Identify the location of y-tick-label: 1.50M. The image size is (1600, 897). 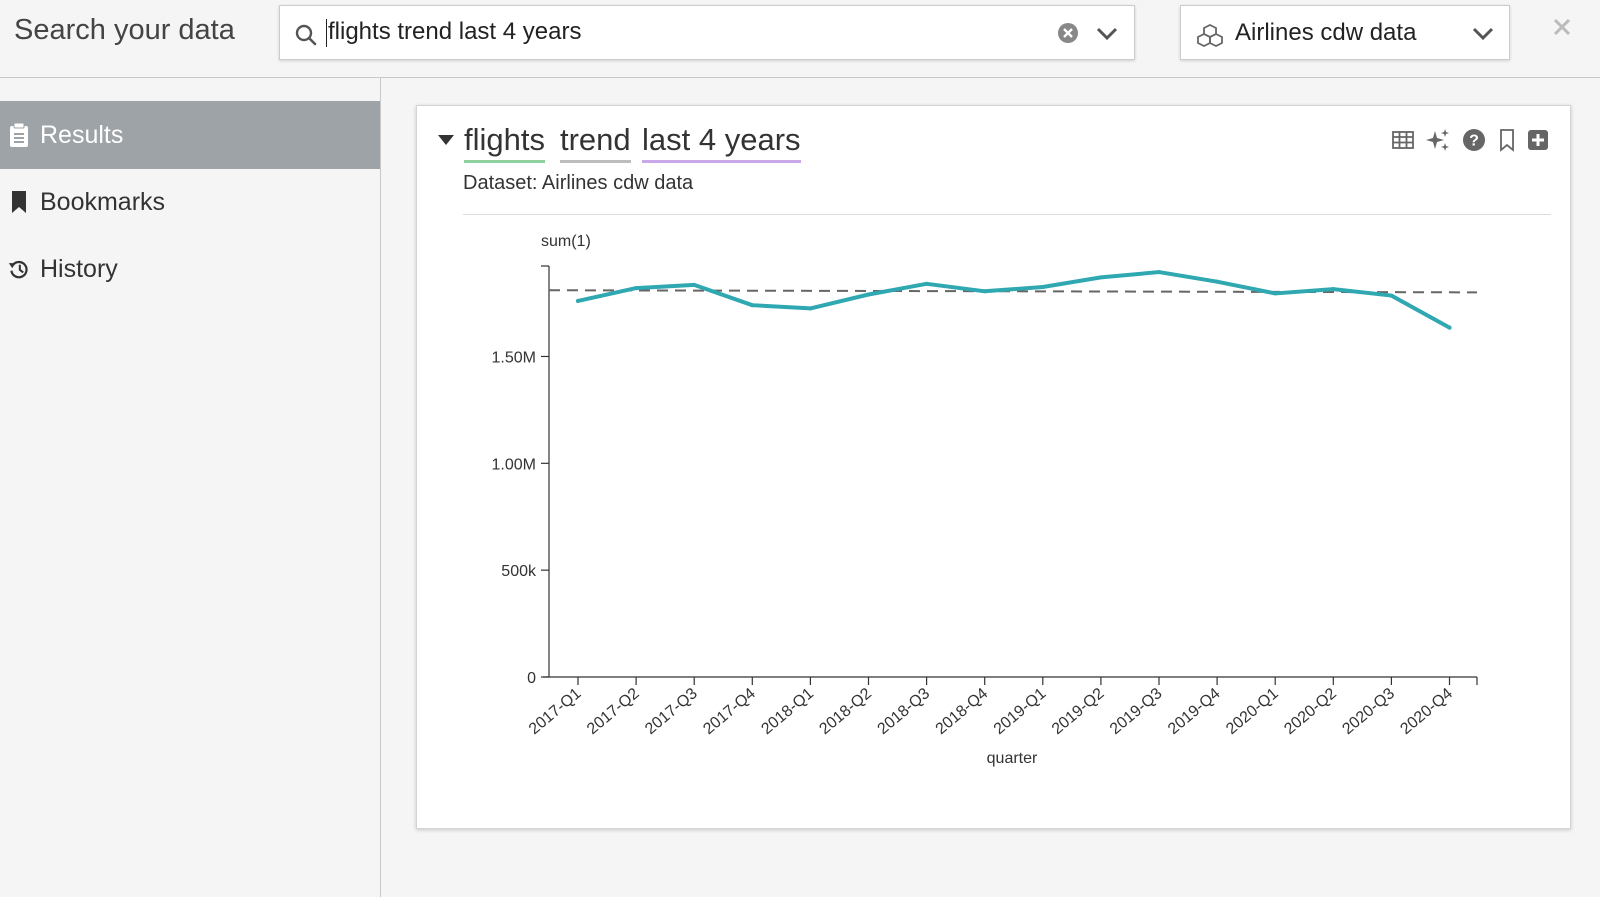
(514, 357).